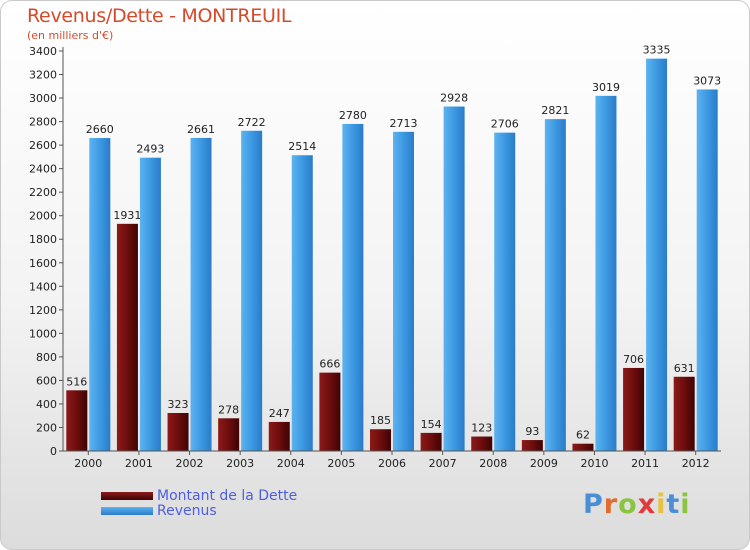  Describe the element at coordinates (187, 510) in the screenshot. I see `legend-label-revenue: Revenus` at that location.